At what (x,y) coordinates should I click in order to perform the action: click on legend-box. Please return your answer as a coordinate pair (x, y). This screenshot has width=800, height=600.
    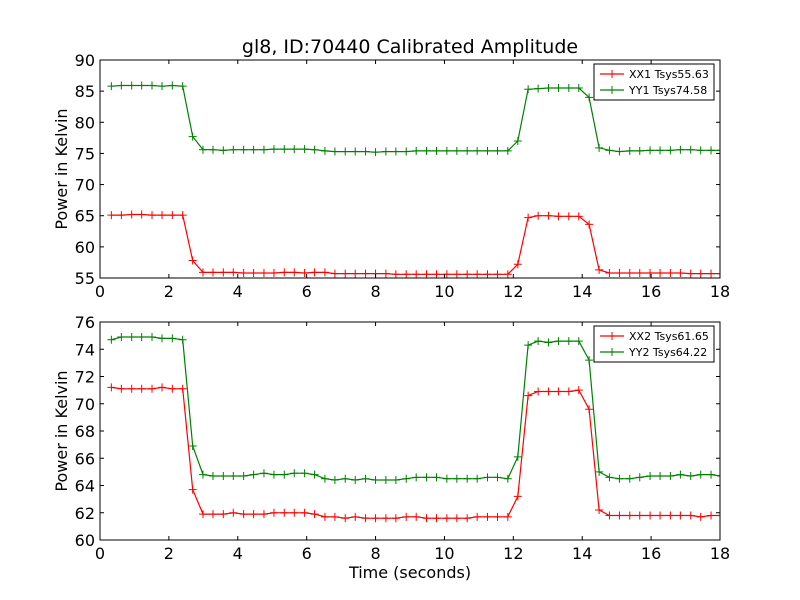
    Looking at the image, I should click on (654, 82).